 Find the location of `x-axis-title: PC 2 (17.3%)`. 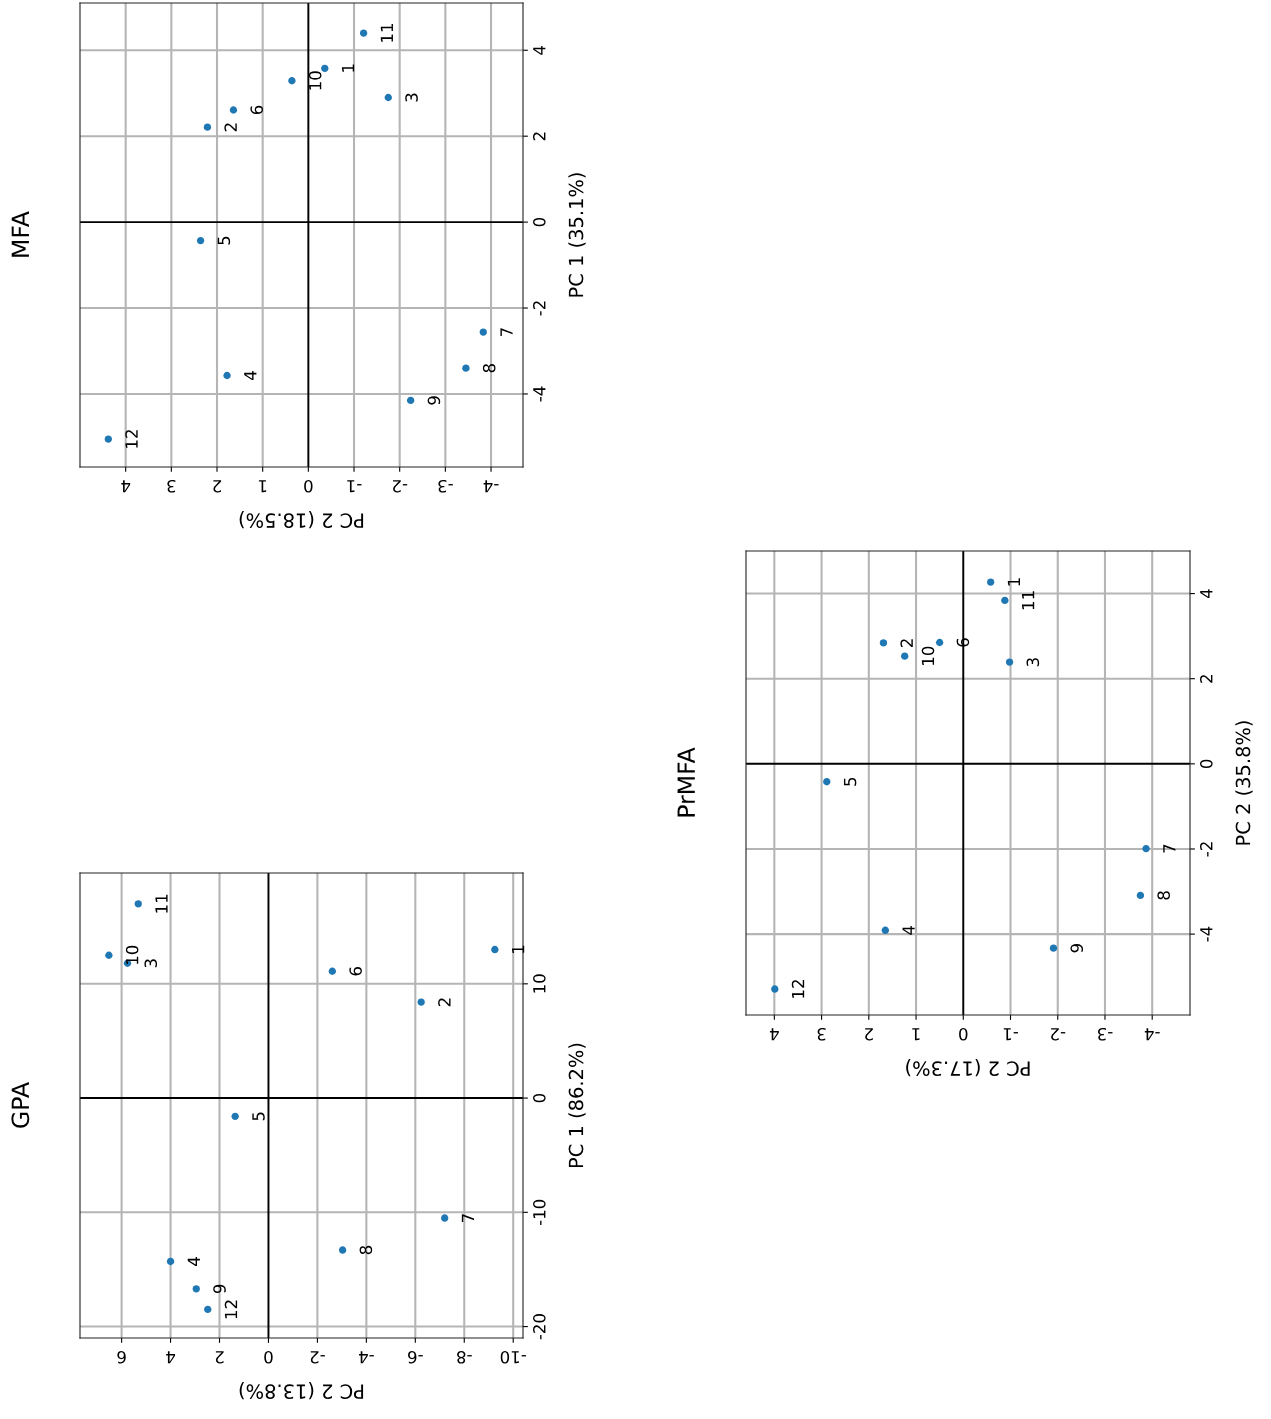

x-axis-title: PC 2 (17.3%) is located at coordinates (968, 1068).